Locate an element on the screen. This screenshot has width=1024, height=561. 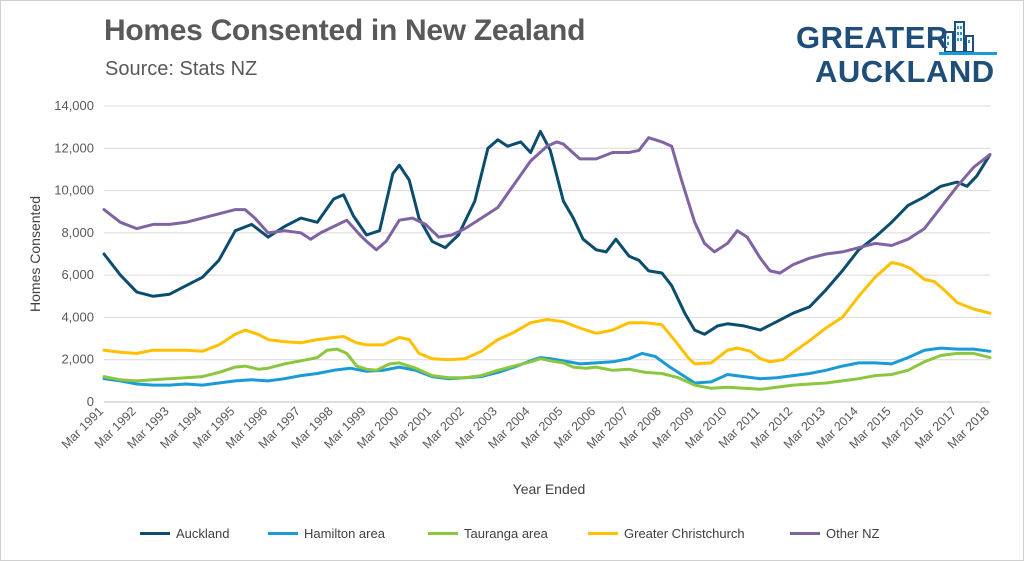
legend-item-hamilton: Hamilton area is located at coordinates (326, 533).